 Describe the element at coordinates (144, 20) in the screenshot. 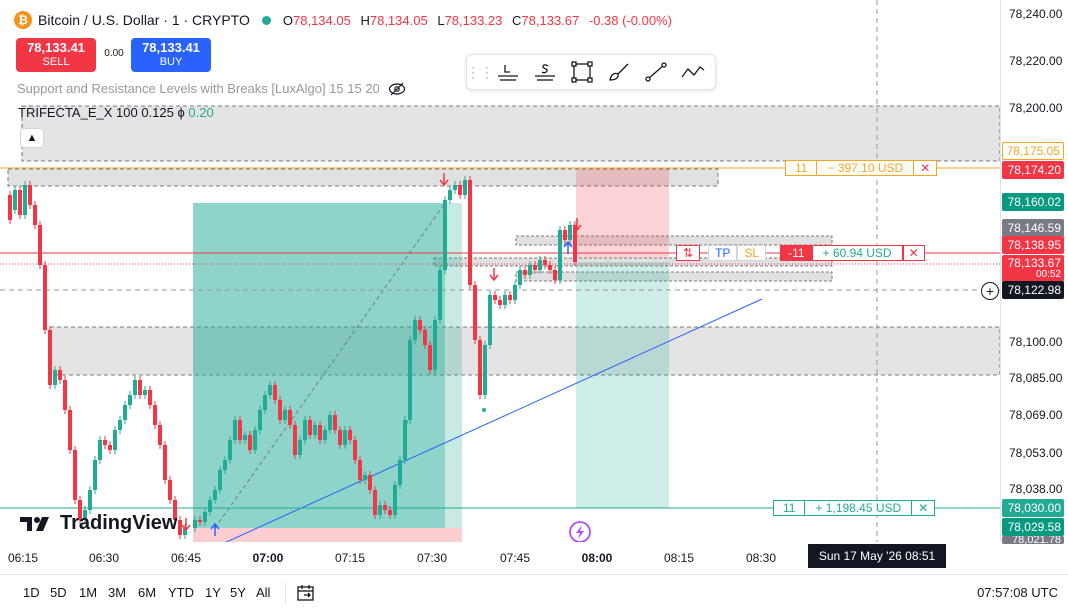

I see `symbol-title: Bitcoin / U.S. Dollar · 1 · CRYPTO` at that location.